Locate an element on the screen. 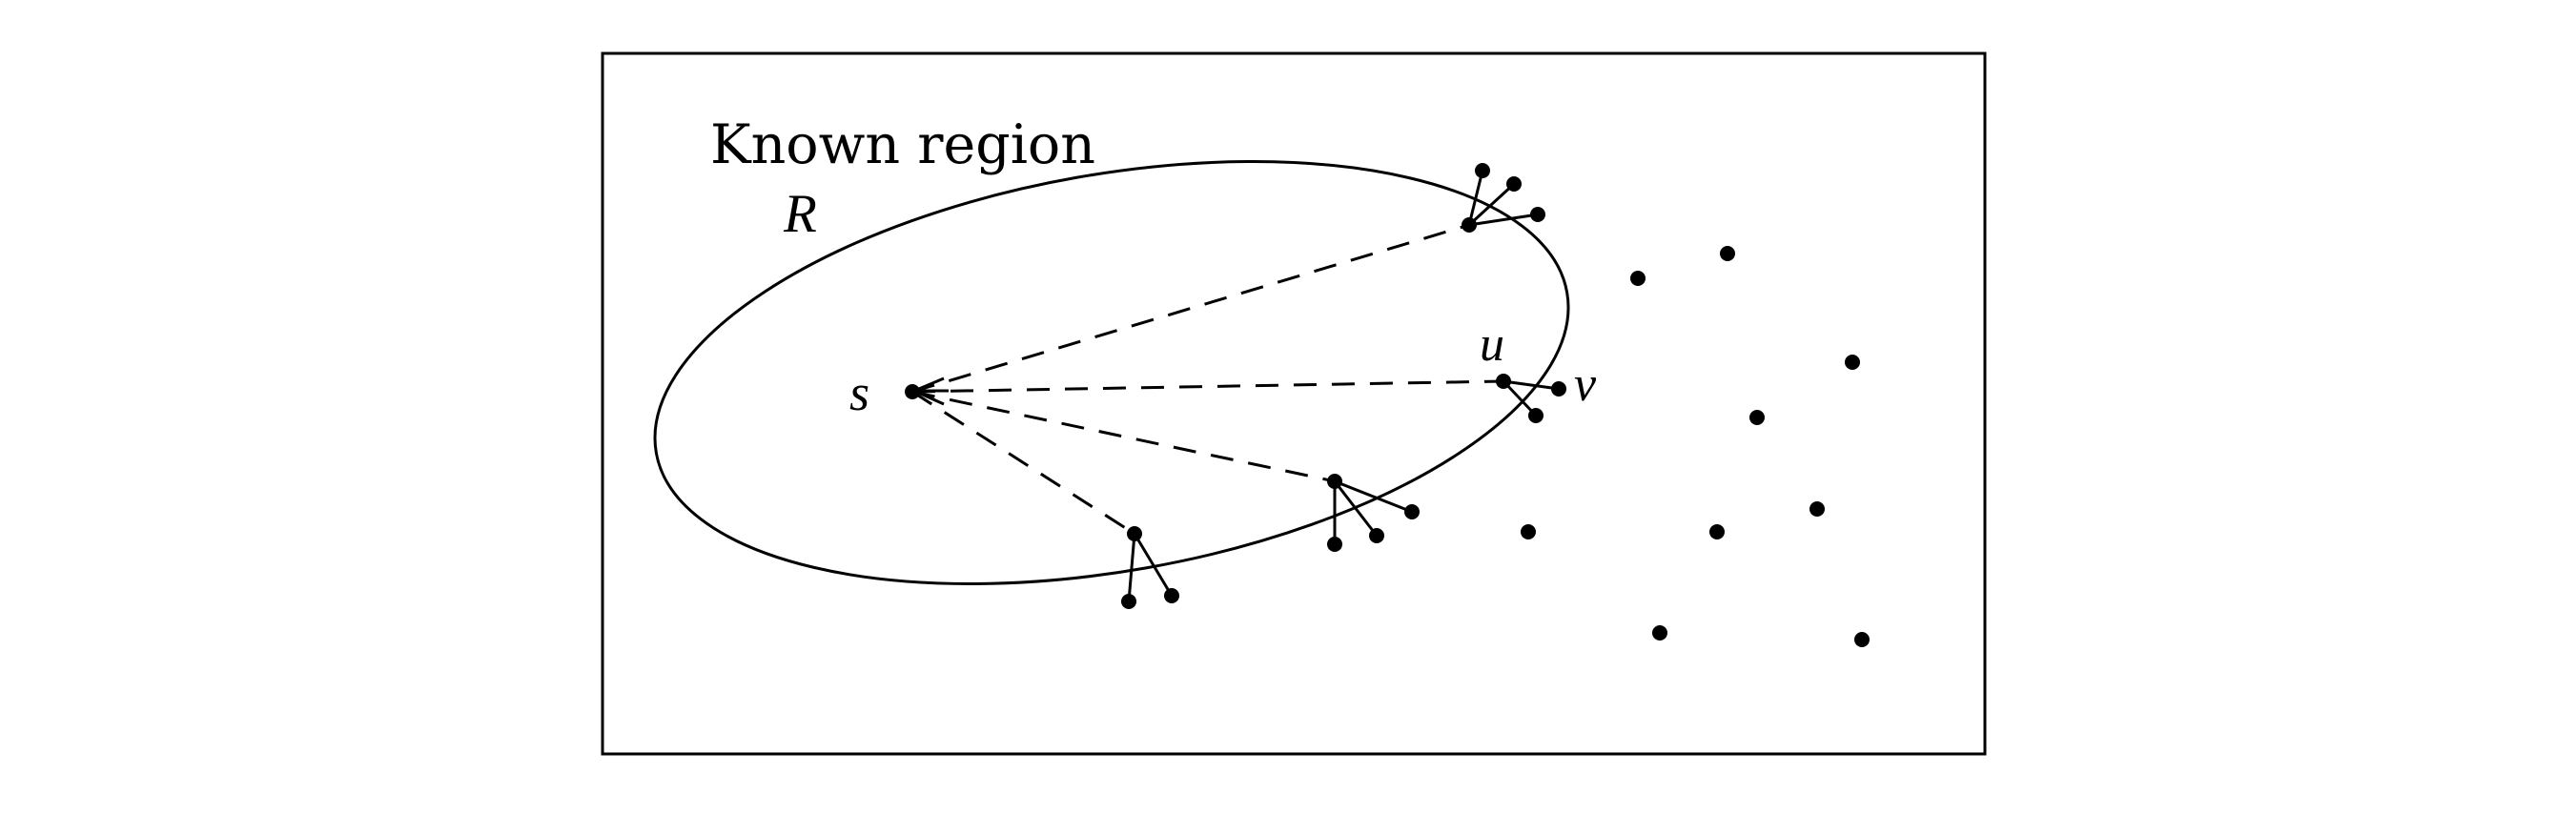 The height and width of the screenshot is (834, 2576). node-u-label: u is located at coordinates (1492, 344).